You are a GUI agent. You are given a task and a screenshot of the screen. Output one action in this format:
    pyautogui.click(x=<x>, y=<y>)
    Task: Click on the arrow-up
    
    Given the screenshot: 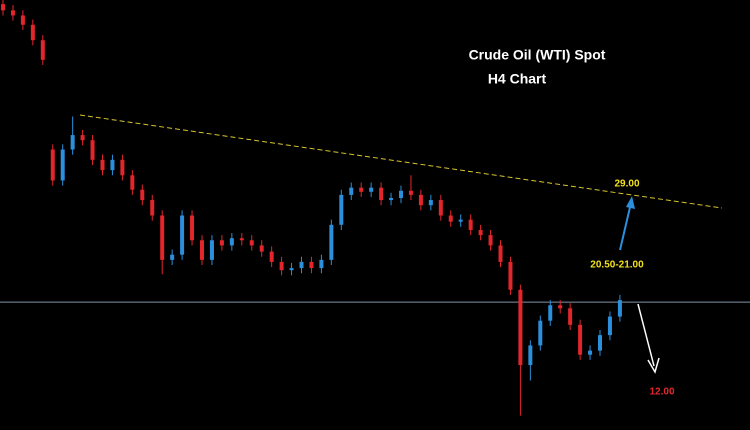 What is the action you would take?
    pyautogui.click(x=625, y=226)
    